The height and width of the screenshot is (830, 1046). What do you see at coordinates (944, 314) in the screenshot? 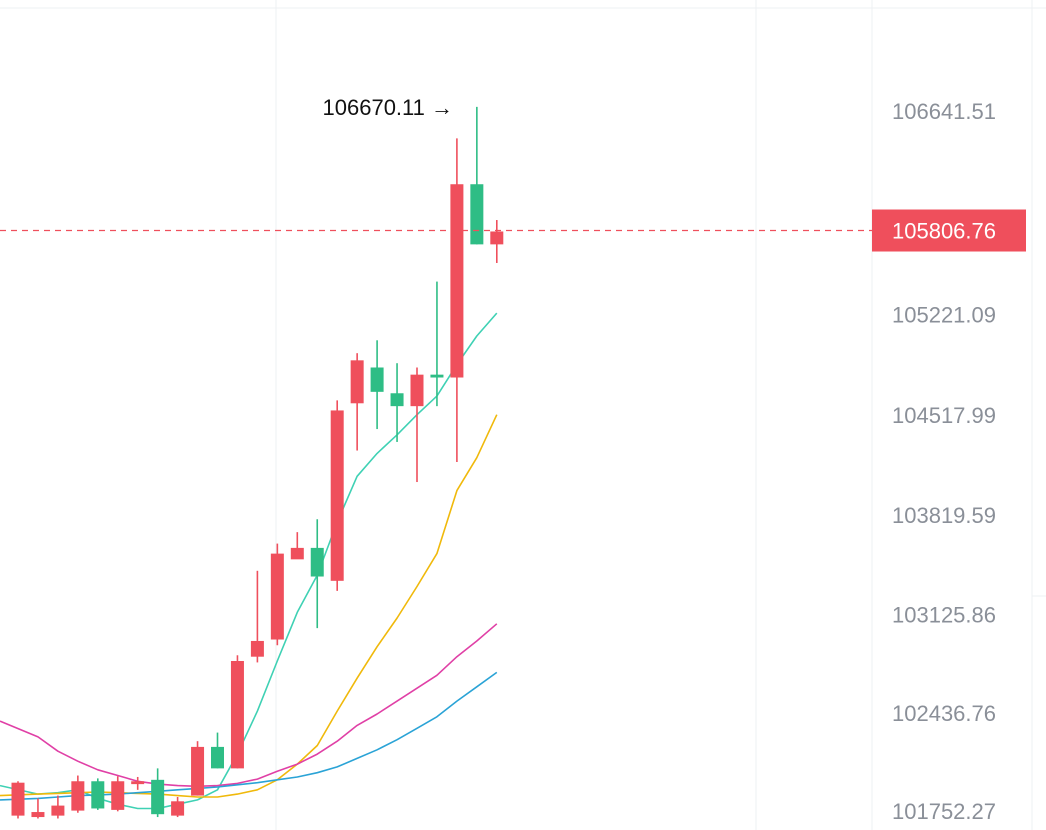
I see `price-axis-label: 105221.09` at bounding box center [944, 314].